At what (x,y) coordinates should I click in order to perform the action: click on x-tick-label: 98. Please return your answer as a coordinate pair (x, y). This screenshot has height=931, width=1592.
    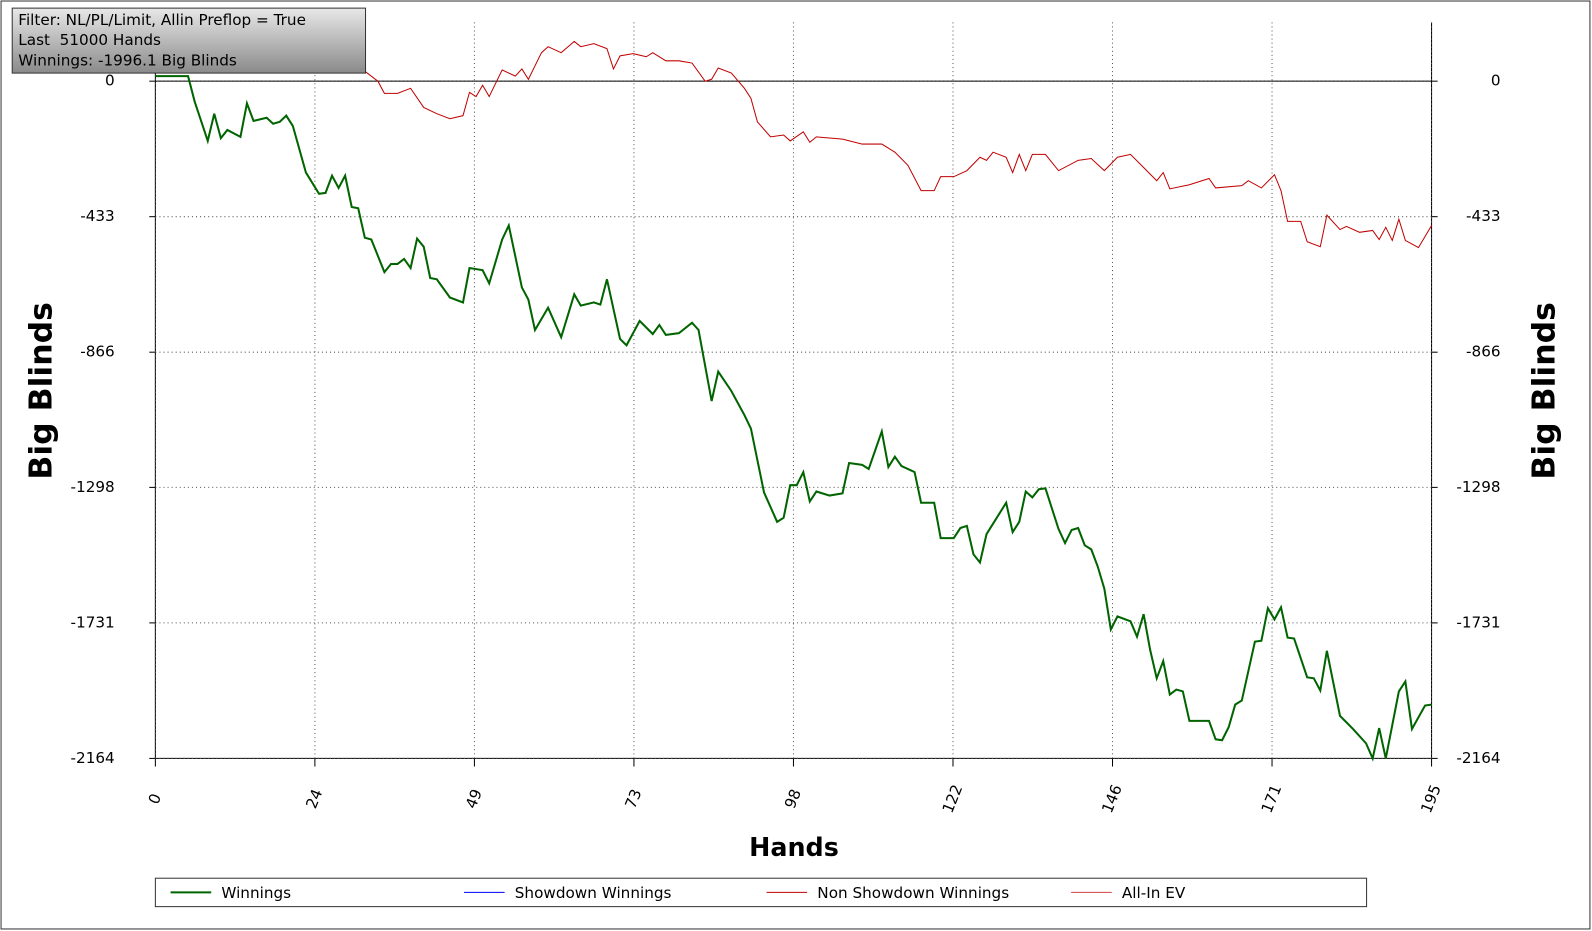
    Looking at the image, I should click on (793, 798).